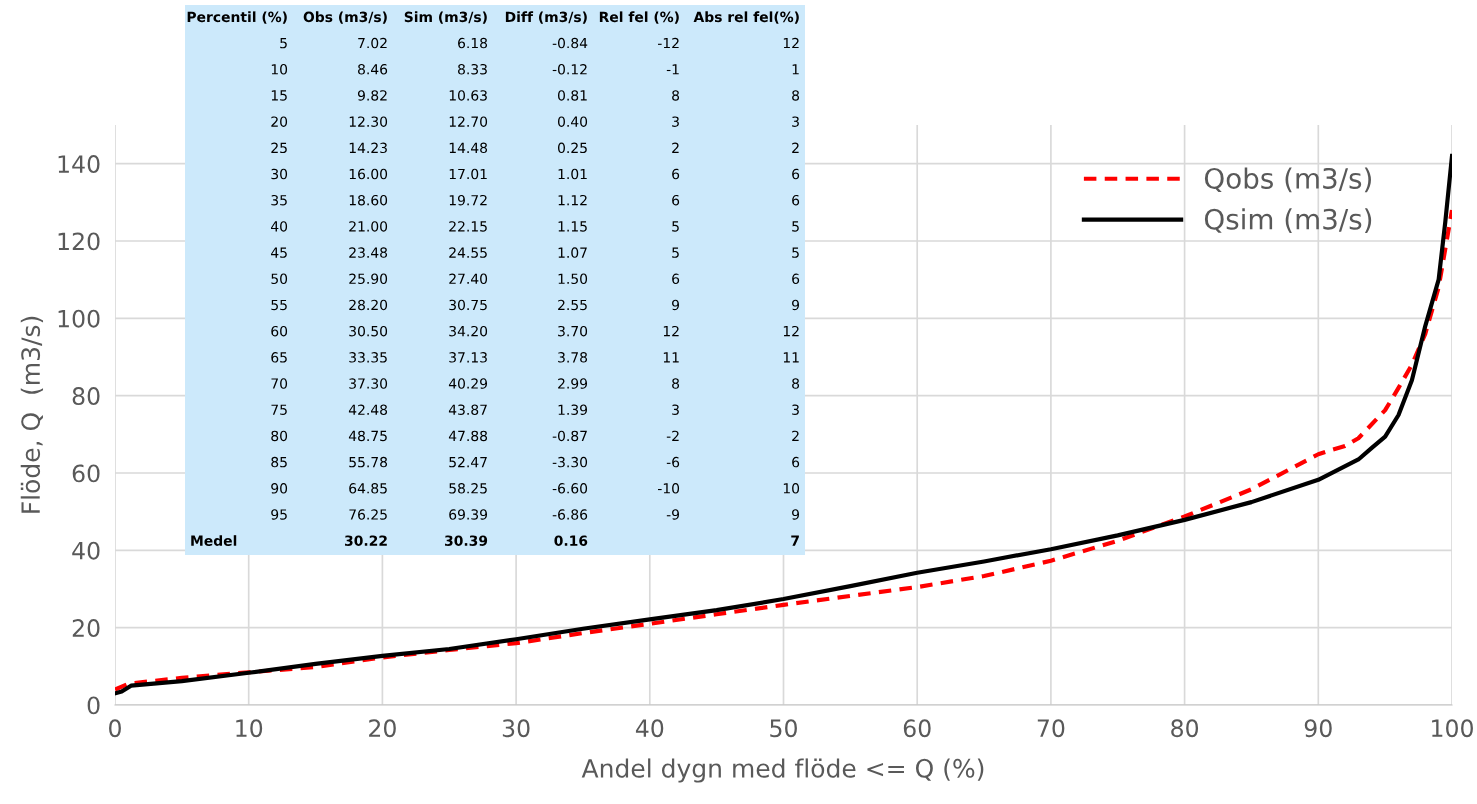 The width and height of the screenshot is (1477, 804). What do you see at coordinates (86, 396) in the screenshot?
I see `y-tick-label: 80` at bounding box center [86, 396].